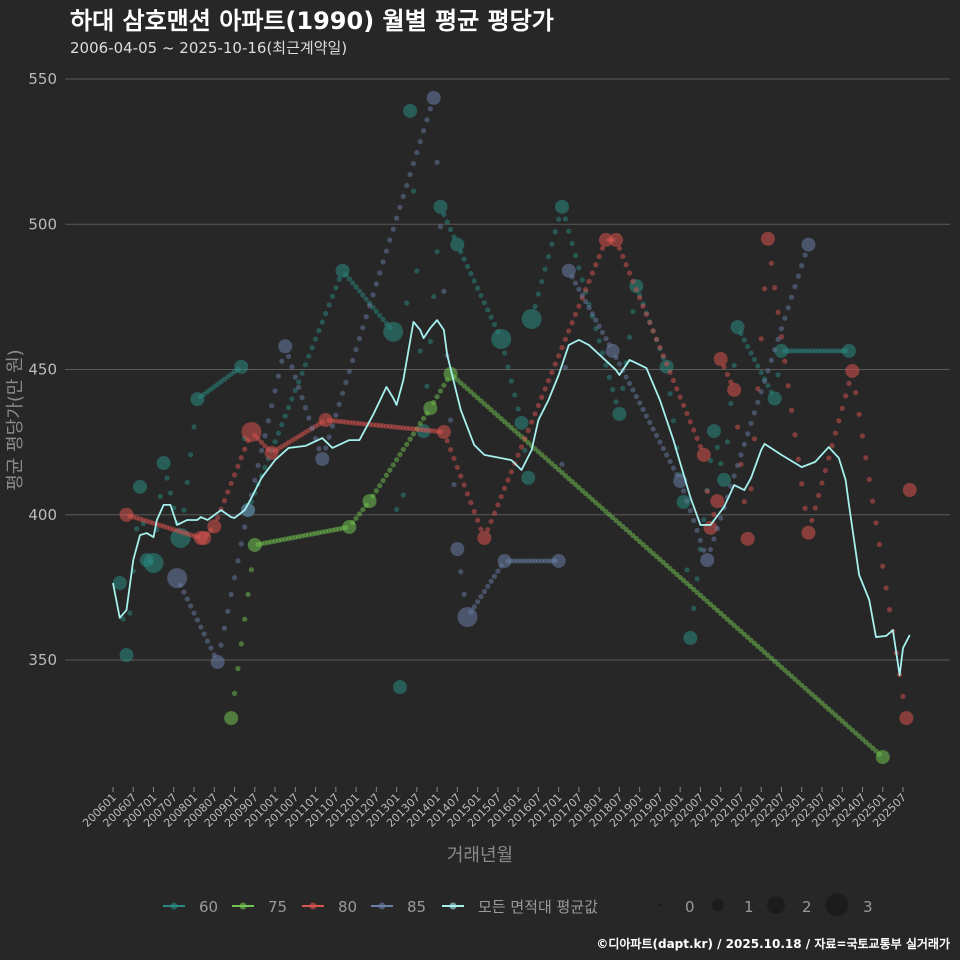 This screenshot has height=960, width=960. What do you see at coordinates (42, 79) in the screenshot?
I see `y-tick-label: 550` at bounding box center [42, 79].